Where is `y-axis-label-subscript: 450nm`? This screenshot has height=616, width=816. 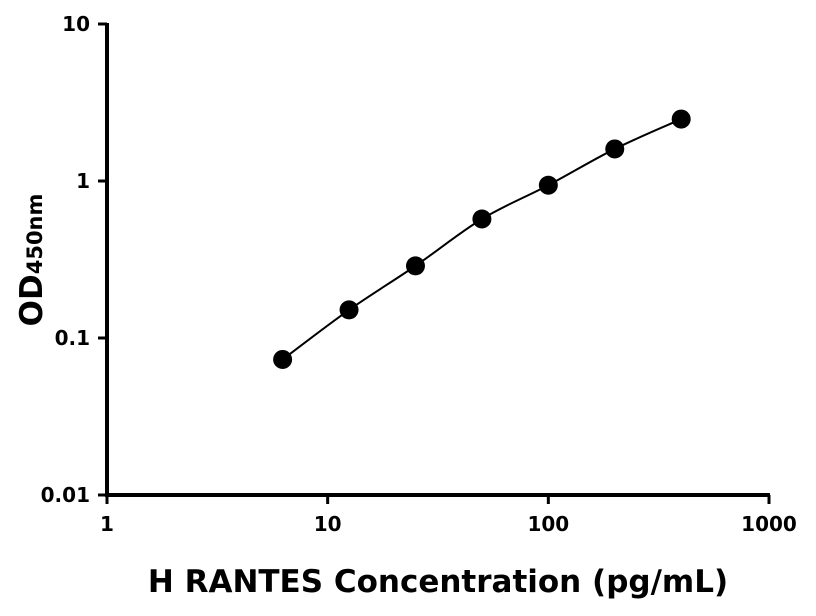
y-axis-label-subscript: 450nm is located at coordinates (35, 234).